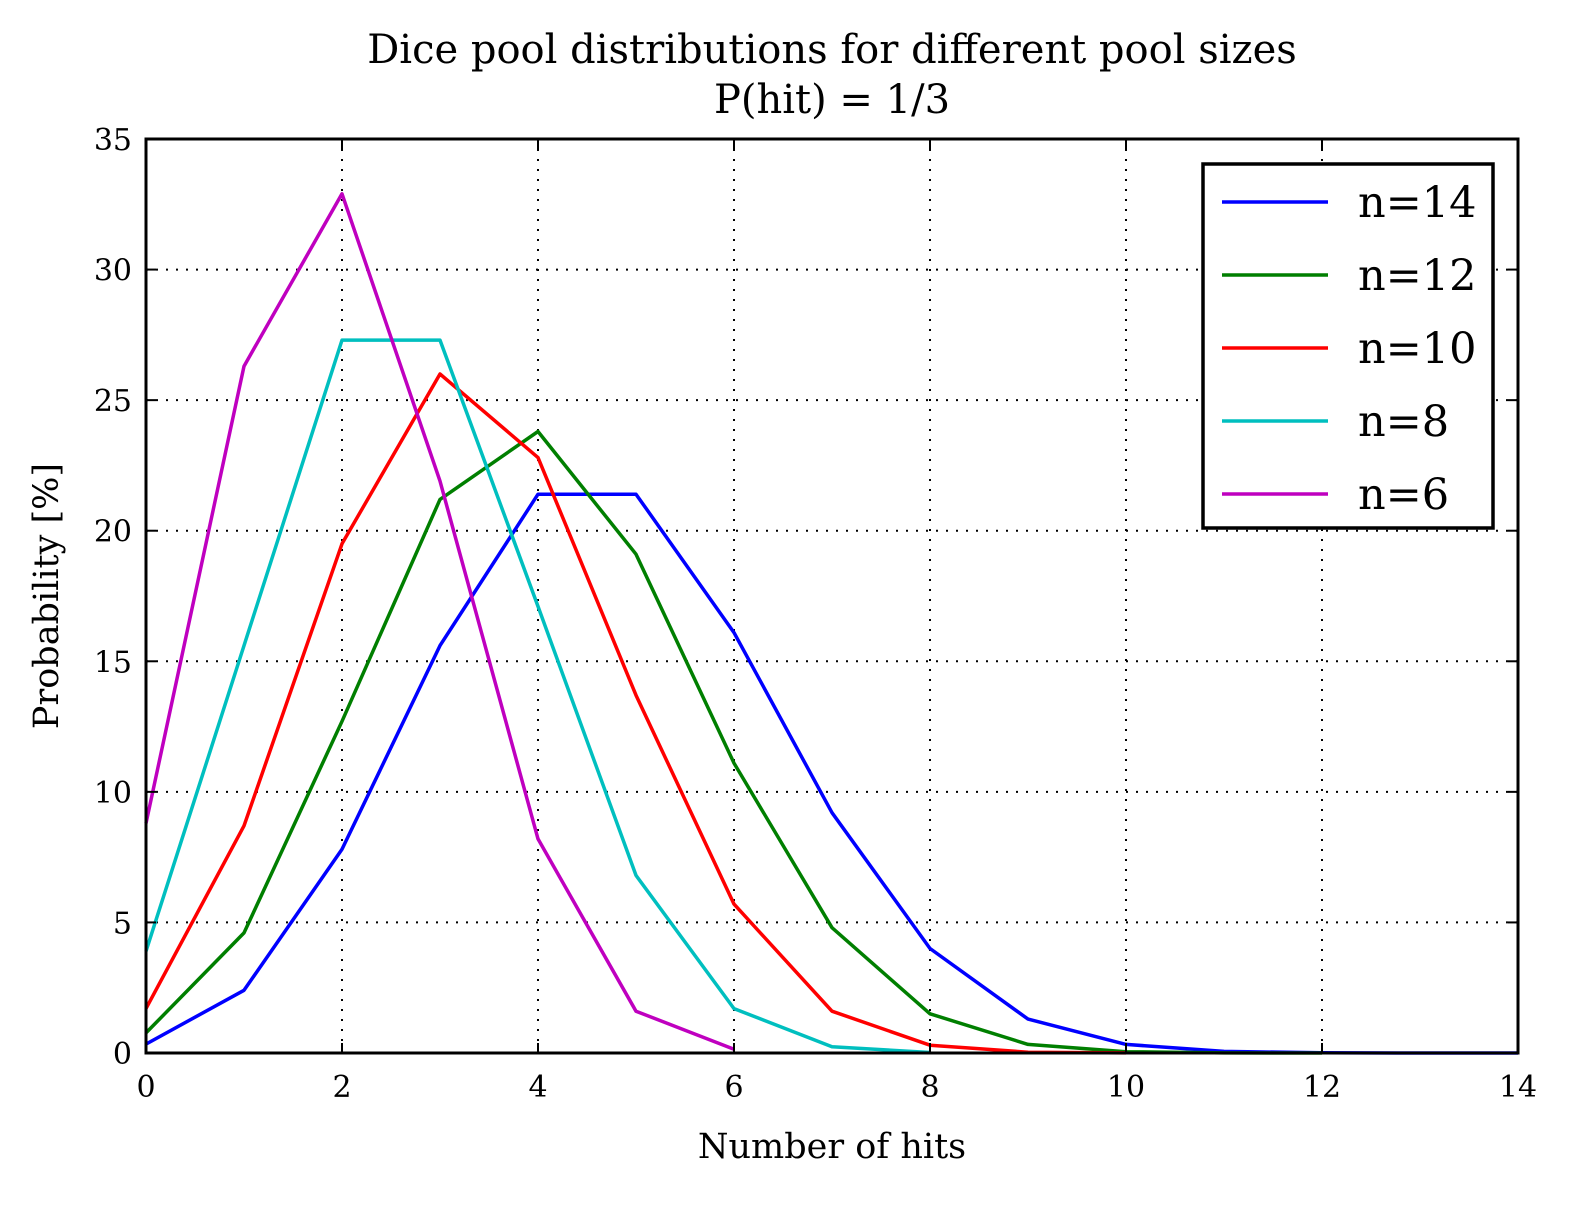 The width and height of the screenshot is (1593, 1216). Describe the element at coordinates (341, 1087) in the screenshot. I see `x-tick-label: 2` at that location.